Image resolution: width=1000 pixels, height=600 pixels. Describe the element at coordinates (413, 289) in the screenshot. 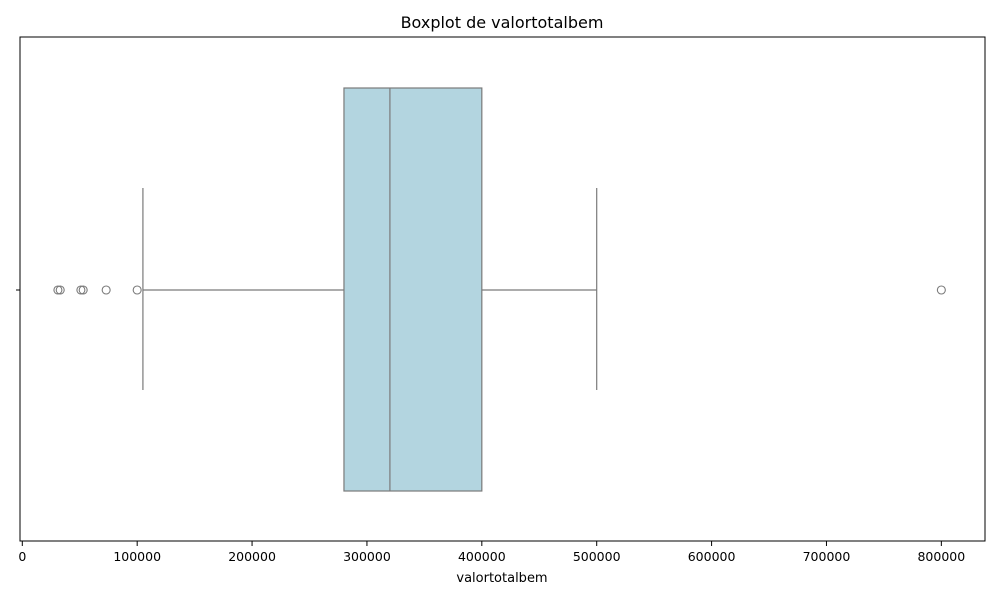

I see `iqr-box` at that location.